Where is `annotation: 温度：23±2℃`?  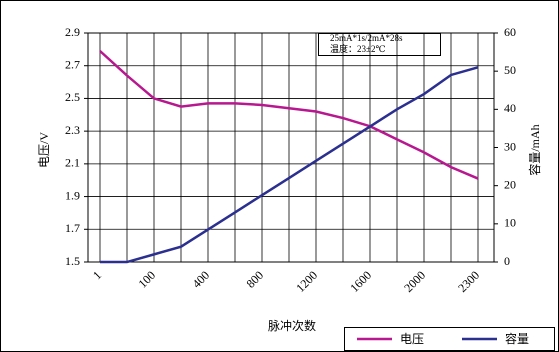
annotation: 温度：23±2℃ is located at coordinates (358, 48).